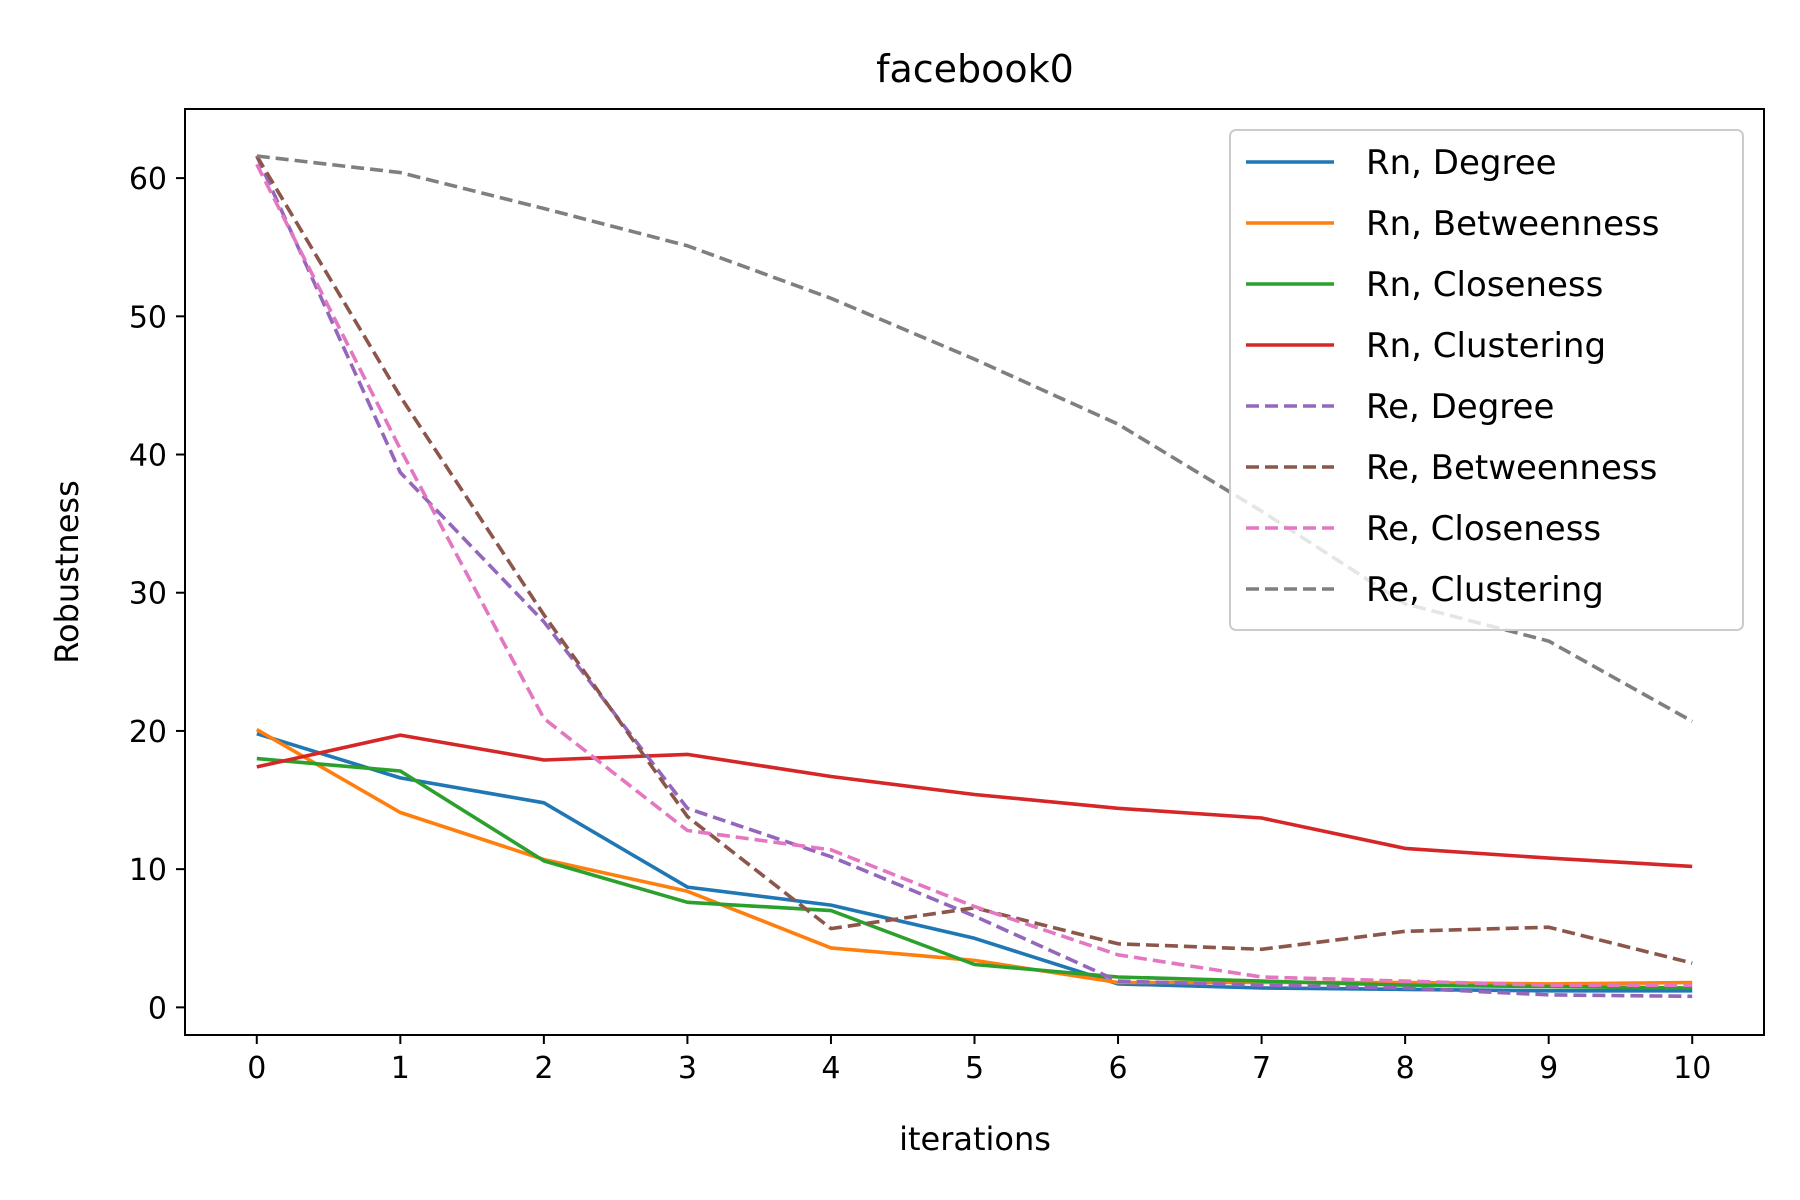 This screenshot has width=1800, height=1200. What do you see at coordinates (543, 1068) in the screenshot?
I see `x-tick-label: 2` at bounding box center [543, 1068].